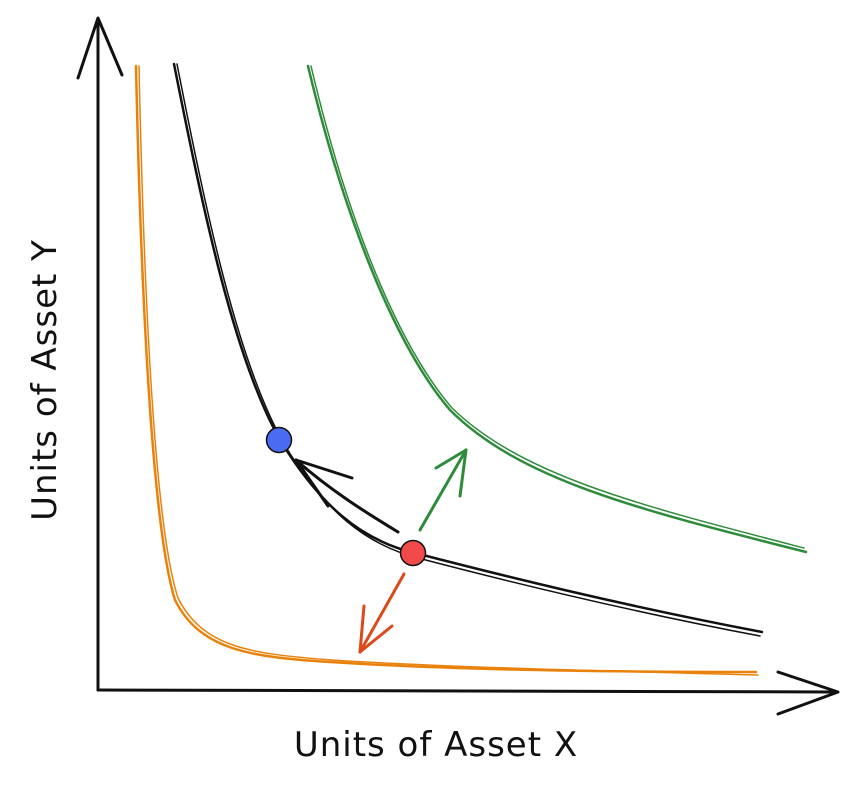 This screenshot has width=860, height=787. Describe the element at coordinates (443, 490) in the screenshot. I see `green-arrow` at that location.